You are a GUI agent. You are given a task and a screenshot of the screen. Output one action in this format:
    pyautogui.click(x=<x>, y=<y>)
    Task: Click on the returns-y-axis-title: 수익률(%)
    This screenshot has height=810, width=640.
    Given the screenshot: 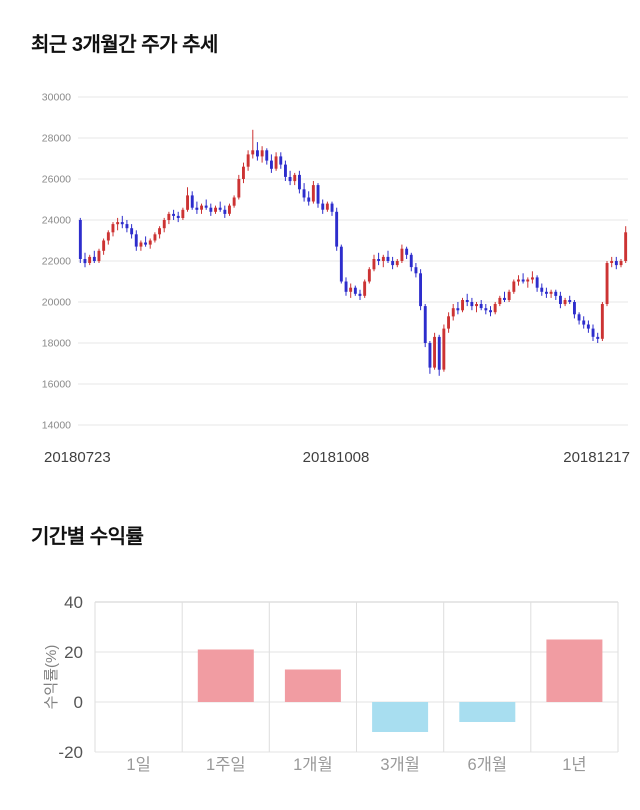 What is the action you would take?
    pyautogui.click(x=51, y=677)
    